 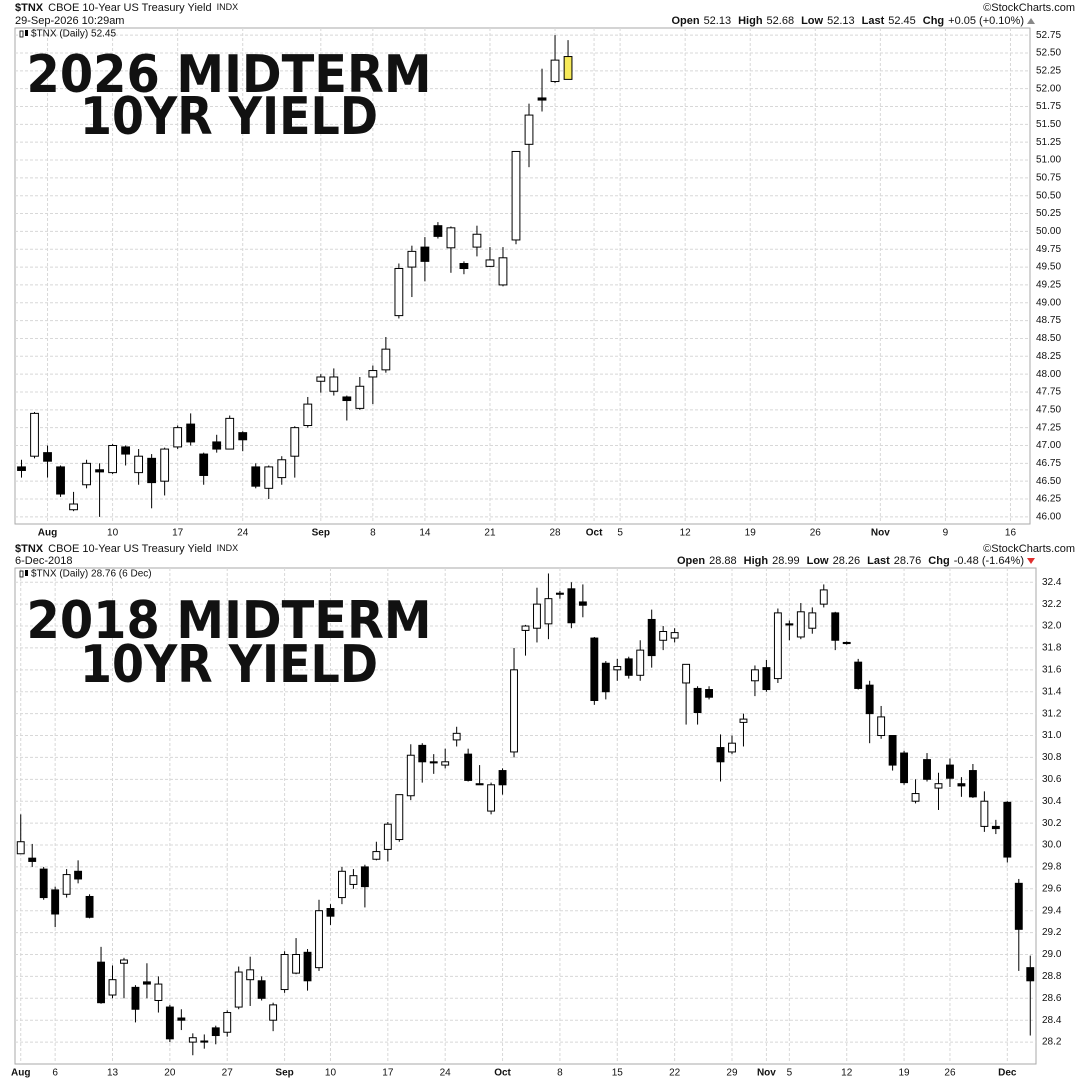 What do you see at coordinates (229, 665) in the screenshot?
I see `chart-subtitle: 10YR YIELD` at bounding box center [229, 665].